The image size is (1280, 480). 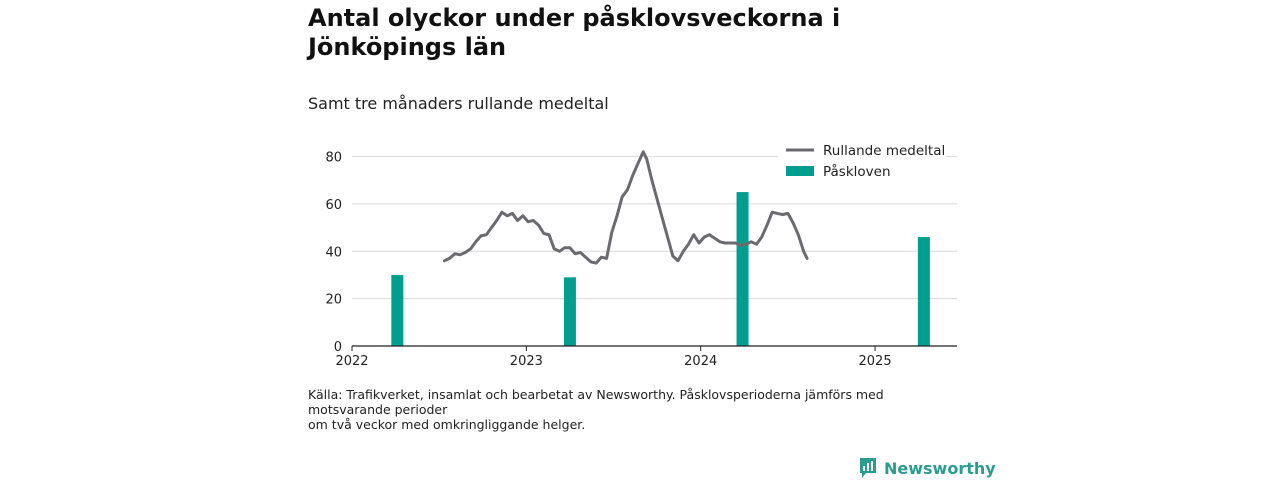 I want to click on brand-logo: Newsworthy, so click(x=927, y=468).